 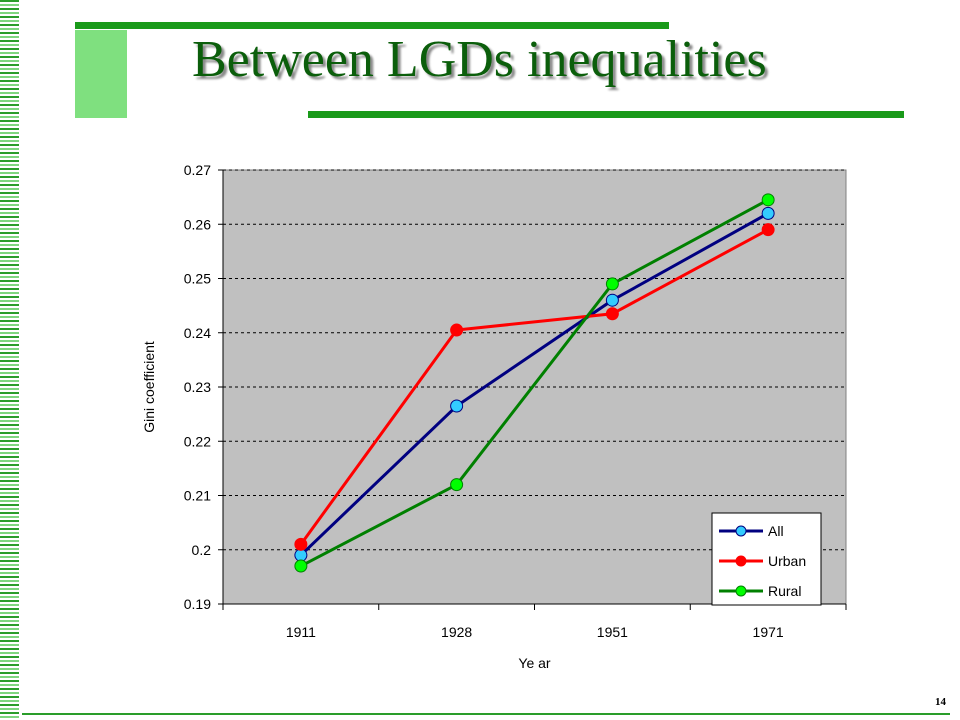 What do you see at coordinates (741, 591) in the screenshot?
I see `legend-marker-rural` at bounding box center [741, 591].